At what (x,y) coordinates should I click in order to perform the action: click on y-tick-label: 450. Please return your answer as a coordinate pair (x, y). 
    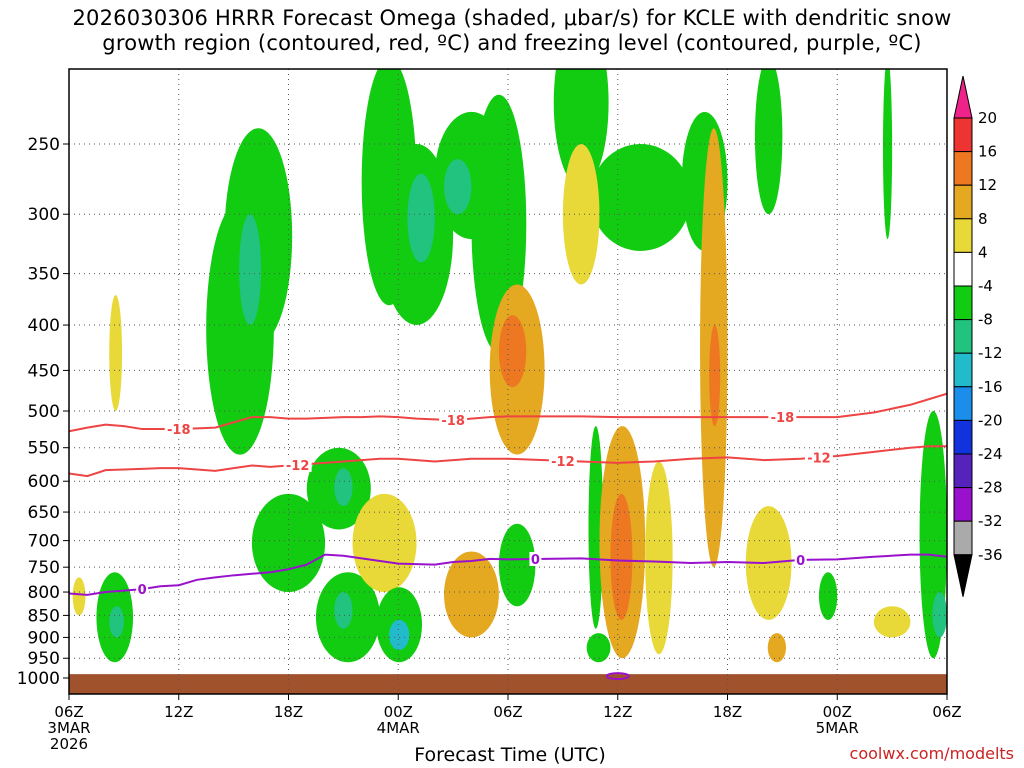
    Looking at the image, I should click on (44, 371).